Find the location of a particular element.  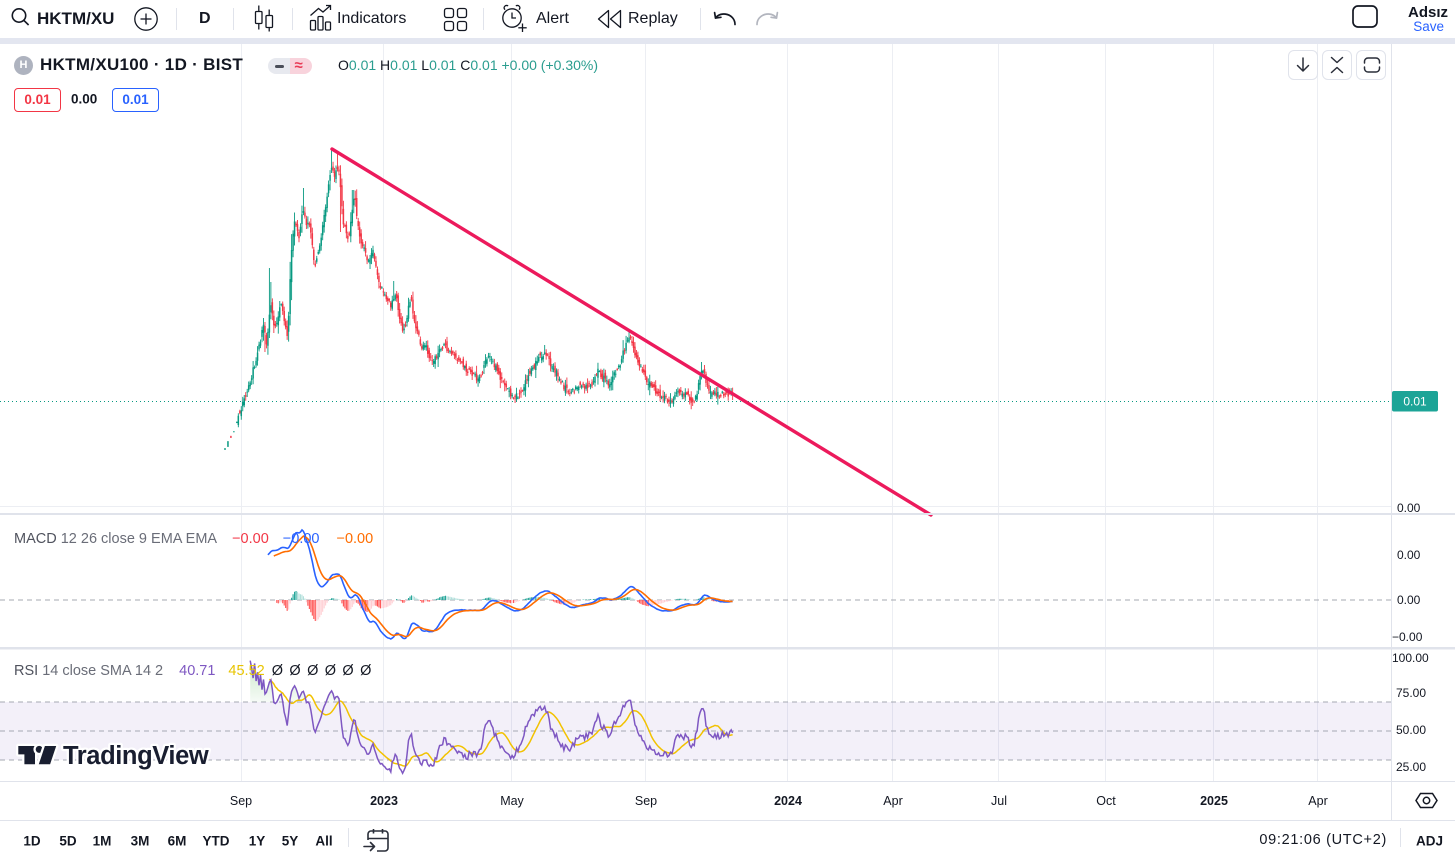

svg-text: 0.01 is located at coordinates (1415, 402).